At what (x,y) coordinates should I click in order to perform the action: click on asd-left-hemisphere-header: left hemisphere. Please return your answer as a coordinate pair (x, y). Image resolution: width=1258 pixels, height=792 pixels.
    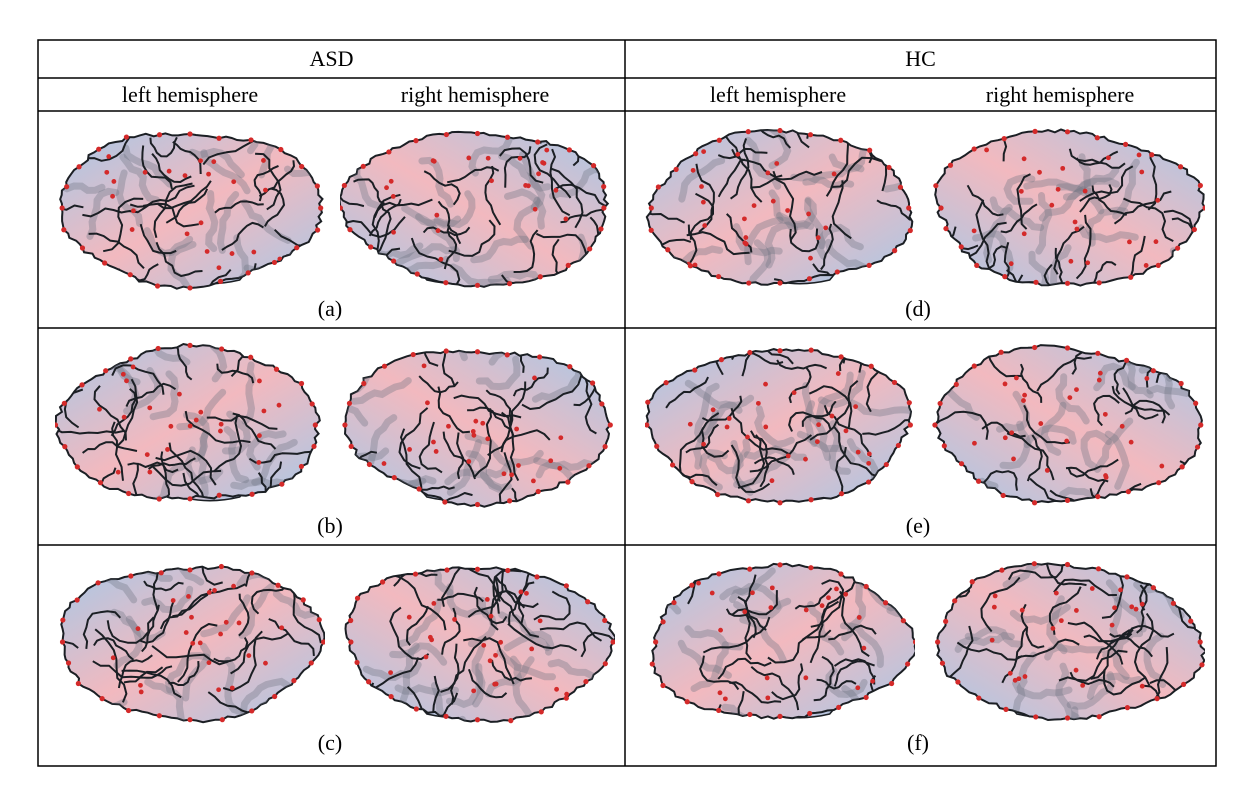
    Looking at the image, I should click on (190, 94).